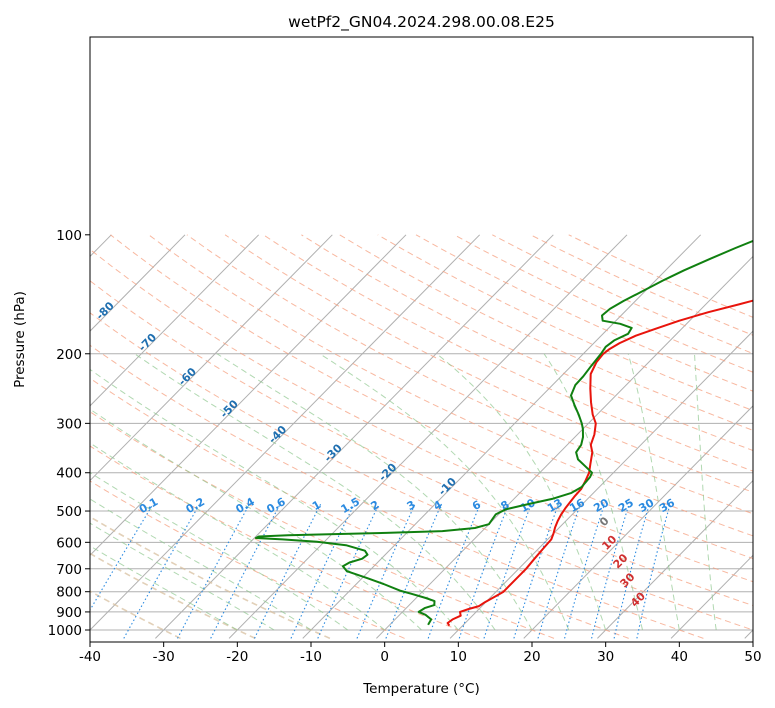  Describe the element at coordinates (311, 657) in the screenshot. I see `x-tick-label: -10` at that location.